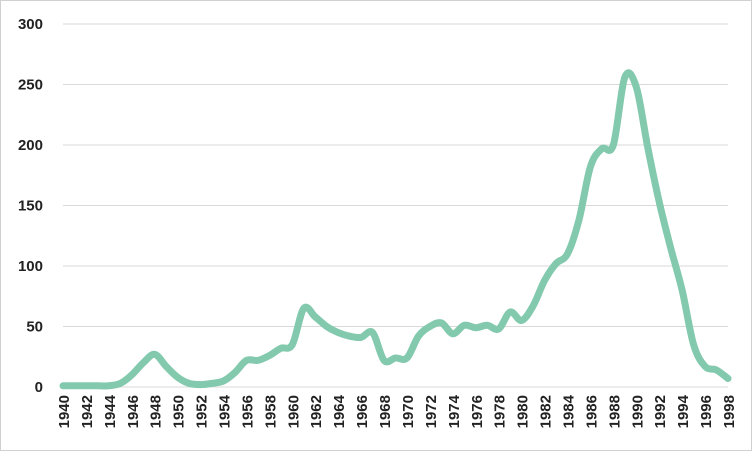 The height and width of the screenshot is (451, 752). I want to click on x-tick-label: 1966, so click(362, 411).